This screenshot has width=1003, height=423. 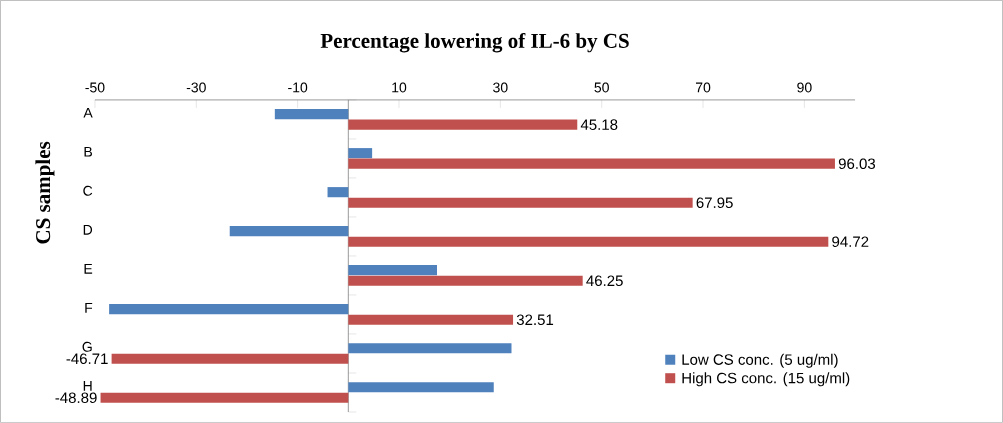 What do you see at coordinates (601, 87) in the screenshot?
I see `x-tick-label: 50` at bounding box center [601, 87].